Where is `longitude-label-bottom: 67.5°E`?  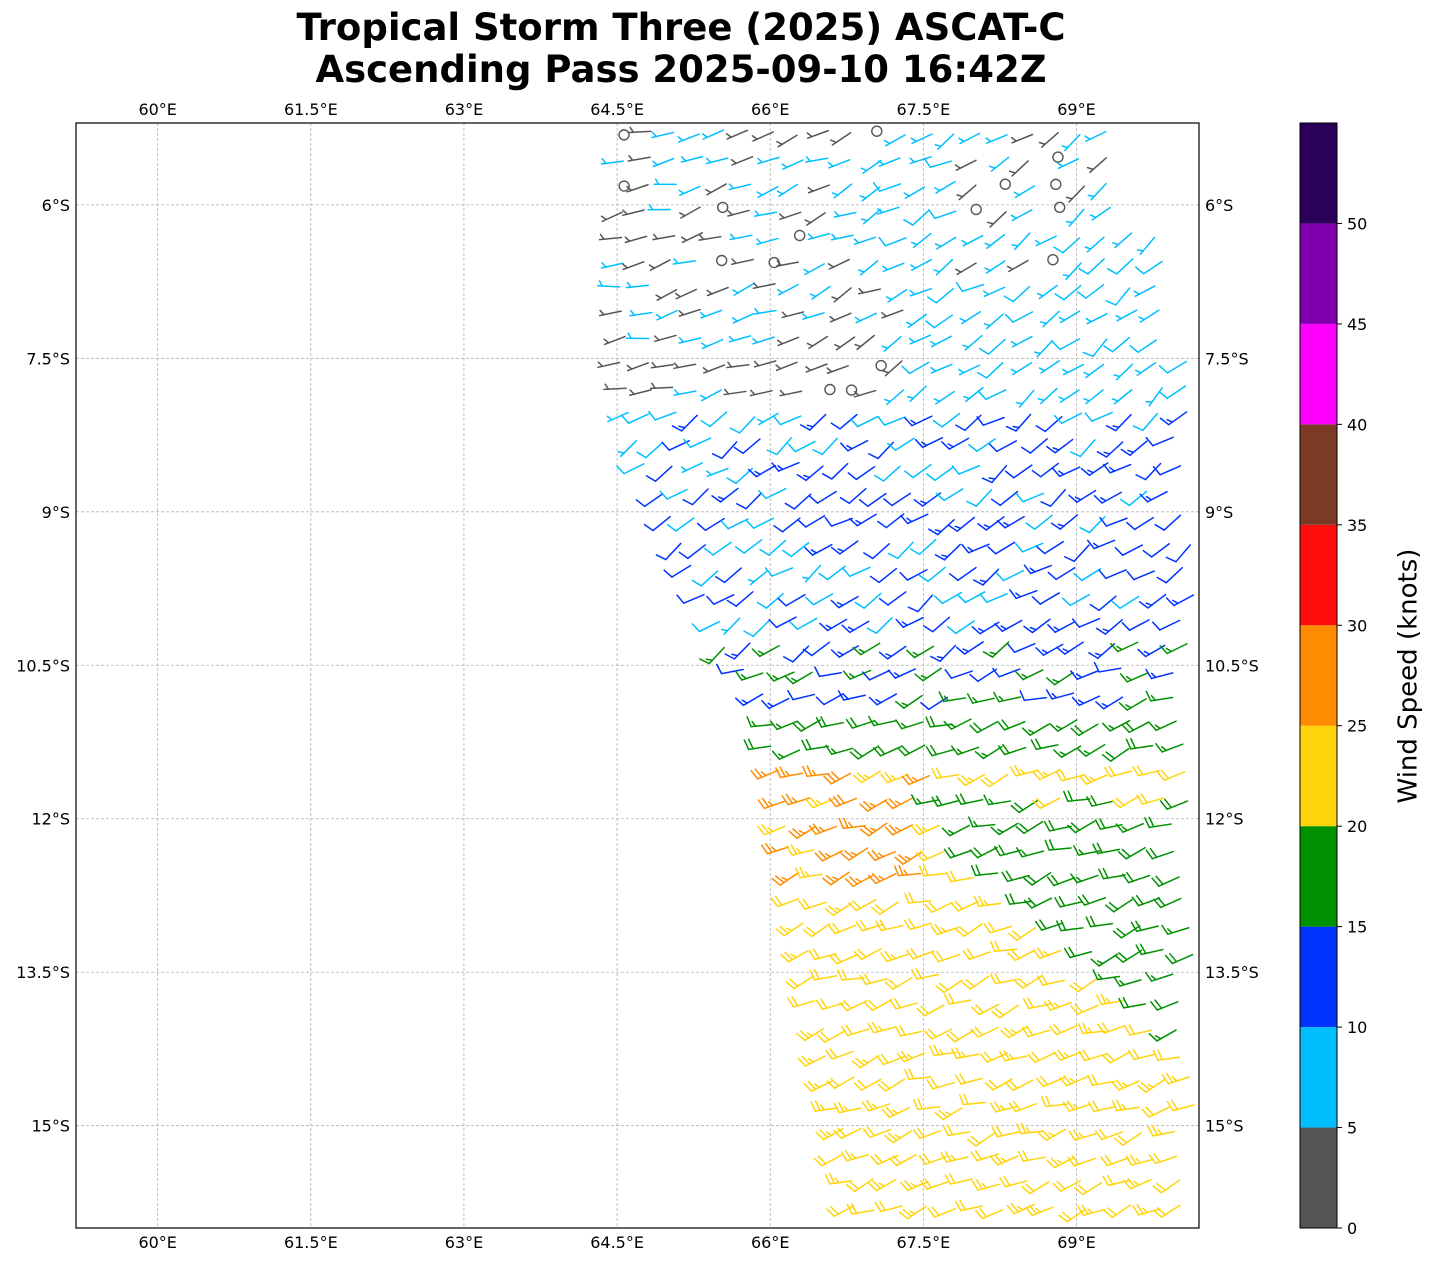
longitude-label-bottom: 67.5°E is located at coordinates (923, 1242).